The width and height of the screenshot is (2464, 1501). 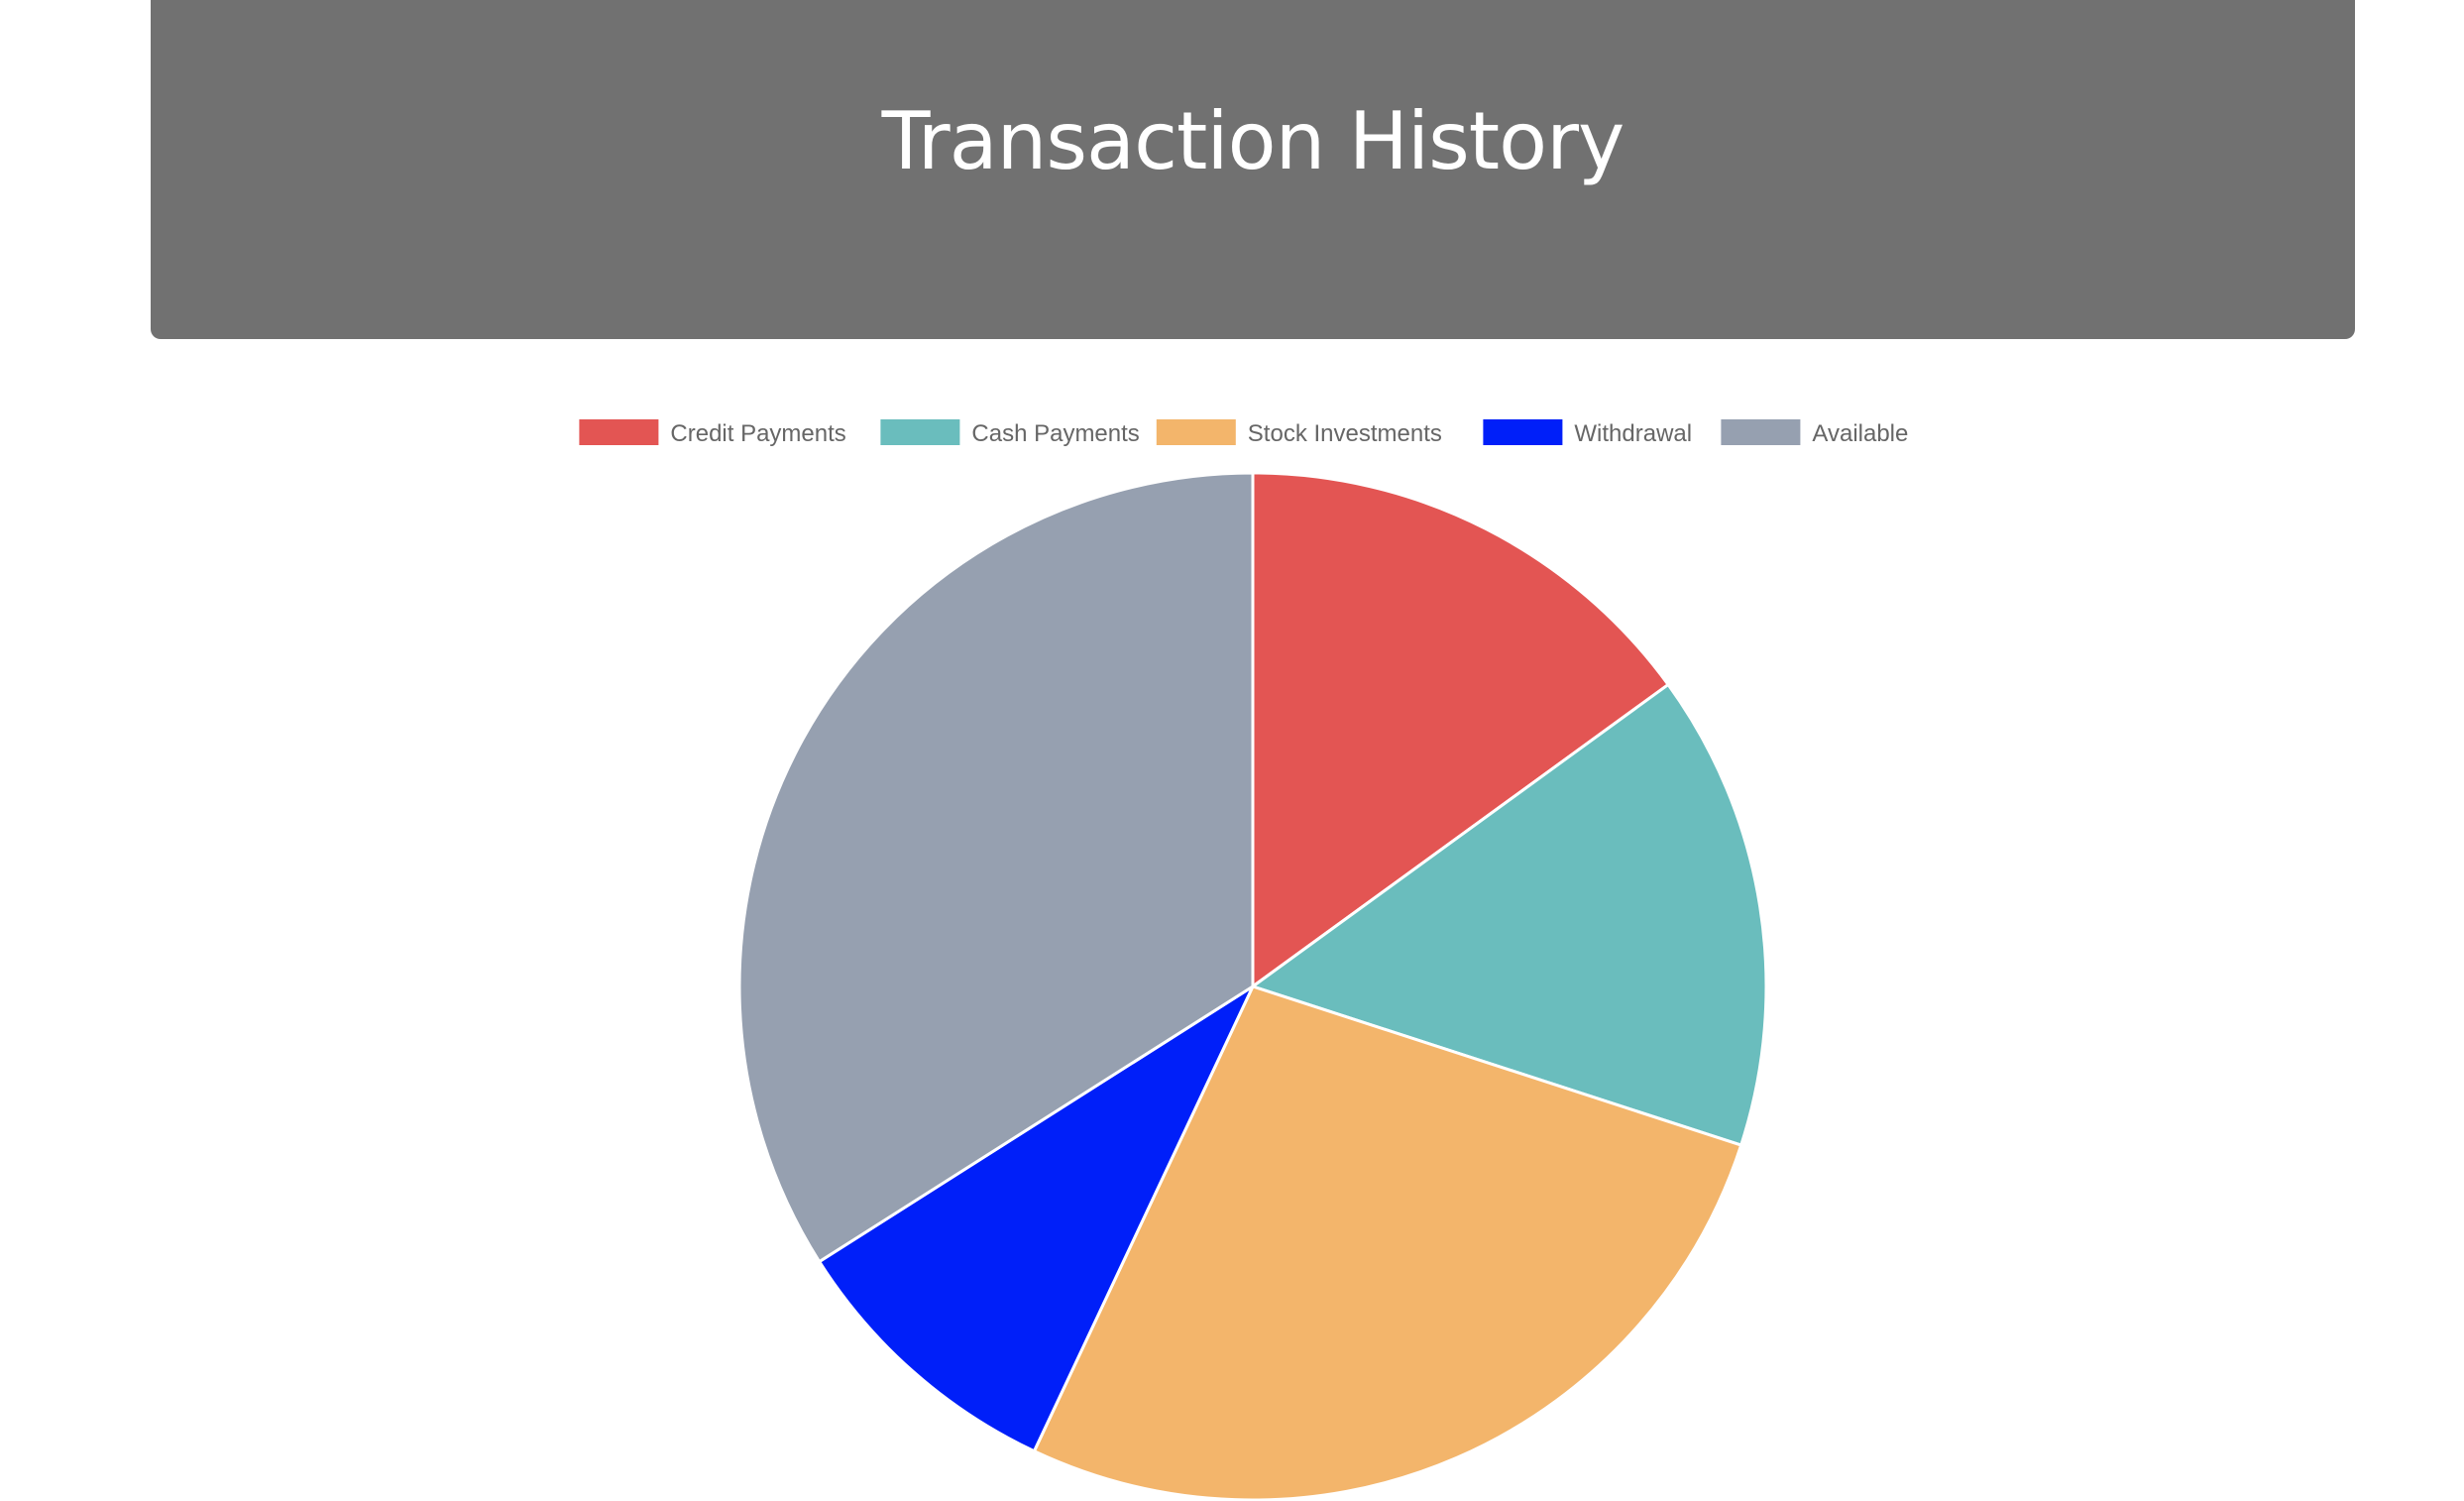 What do you see at coordinates (1253, 141) in the screenshot?
I see `page-title: Transaction History` at bounding box center [1253, 141].